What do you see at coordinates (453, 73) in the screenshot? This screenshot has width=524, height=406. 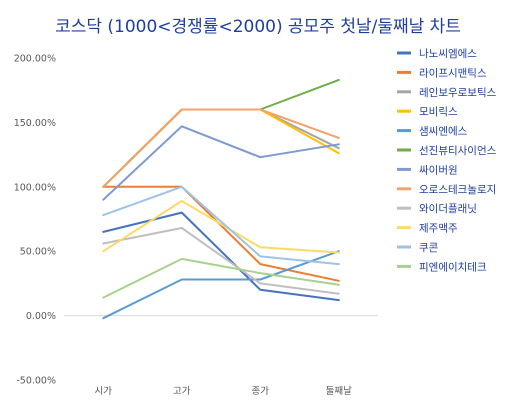 I see `legend-label: 라이프시맨틱스` at bounding box center [453, 73].